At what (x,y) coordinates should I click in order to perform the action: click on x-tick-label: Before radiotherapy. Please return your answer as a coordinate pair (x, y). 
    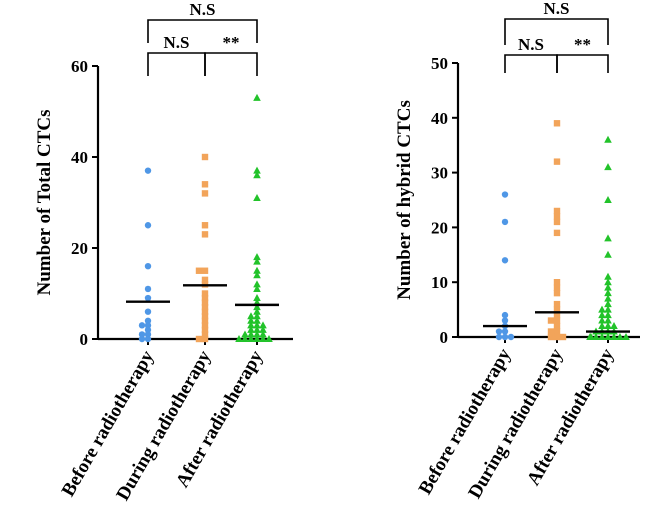
    Looking at the image, I should click on (465, 422).